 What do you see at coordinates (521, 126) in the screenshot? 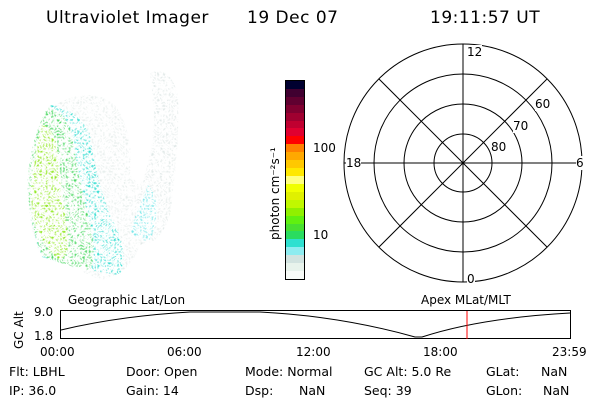
I see `ring-label-70: 70` at bounding box center [521, 126].